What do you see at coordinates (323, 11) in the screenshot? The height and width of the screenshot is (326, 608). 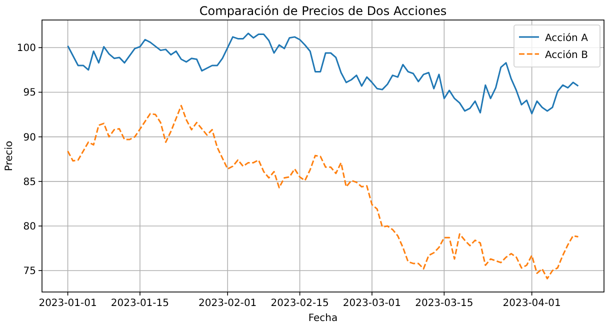 I see `chart-title: Comparación de Precios de Dos Acciones` at bounding box center [323, 11].